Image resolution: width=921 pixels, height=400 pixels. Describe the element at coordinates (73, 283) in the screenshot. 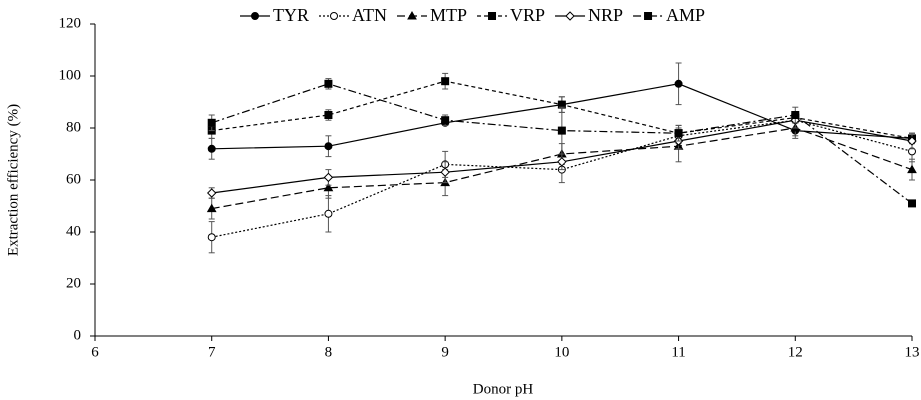

I see `y-tick-label: 20` at that location.